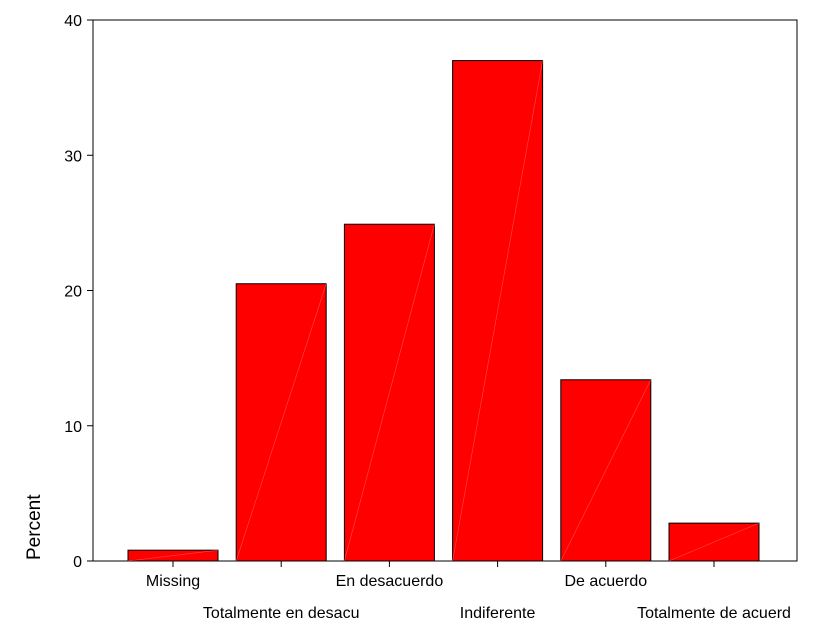  Describe the element at coordinates (73, 292) in the screenshot. I see `y-tick-label: 20` at that location.